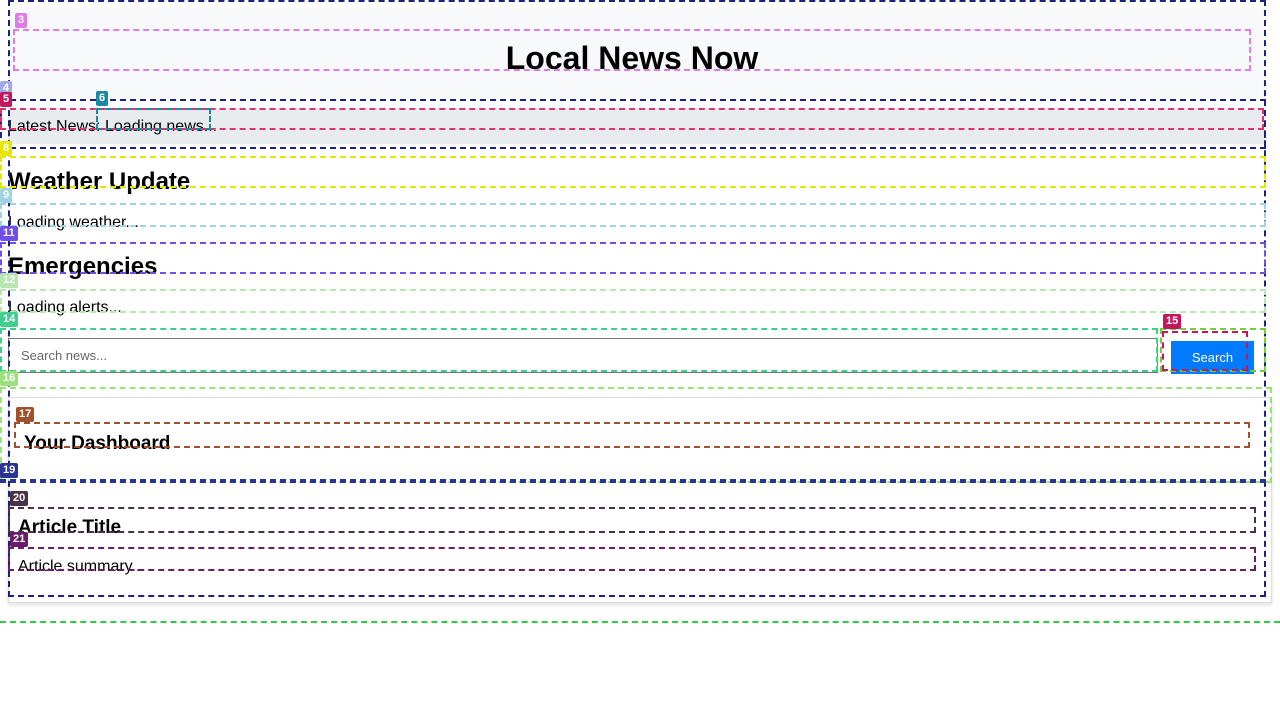 The image size is (1280, 720). Describe the element at coordinates (9, 233) in the screenshot. I see `overlay-tag: 11` at that location.